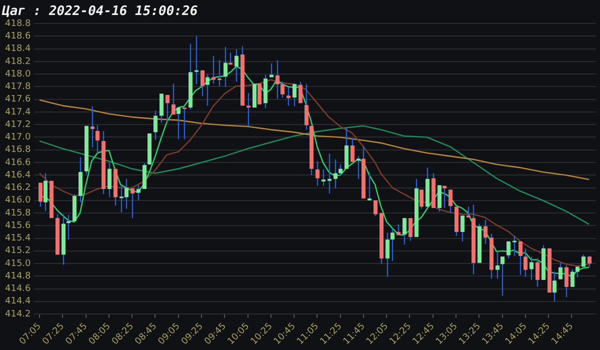 This screenshot has width=600, height=350. What do you see at coordinates (18, 37) in the screenshot?
I see `y-tick-label: 418.6` at bounding box center [18, 37].